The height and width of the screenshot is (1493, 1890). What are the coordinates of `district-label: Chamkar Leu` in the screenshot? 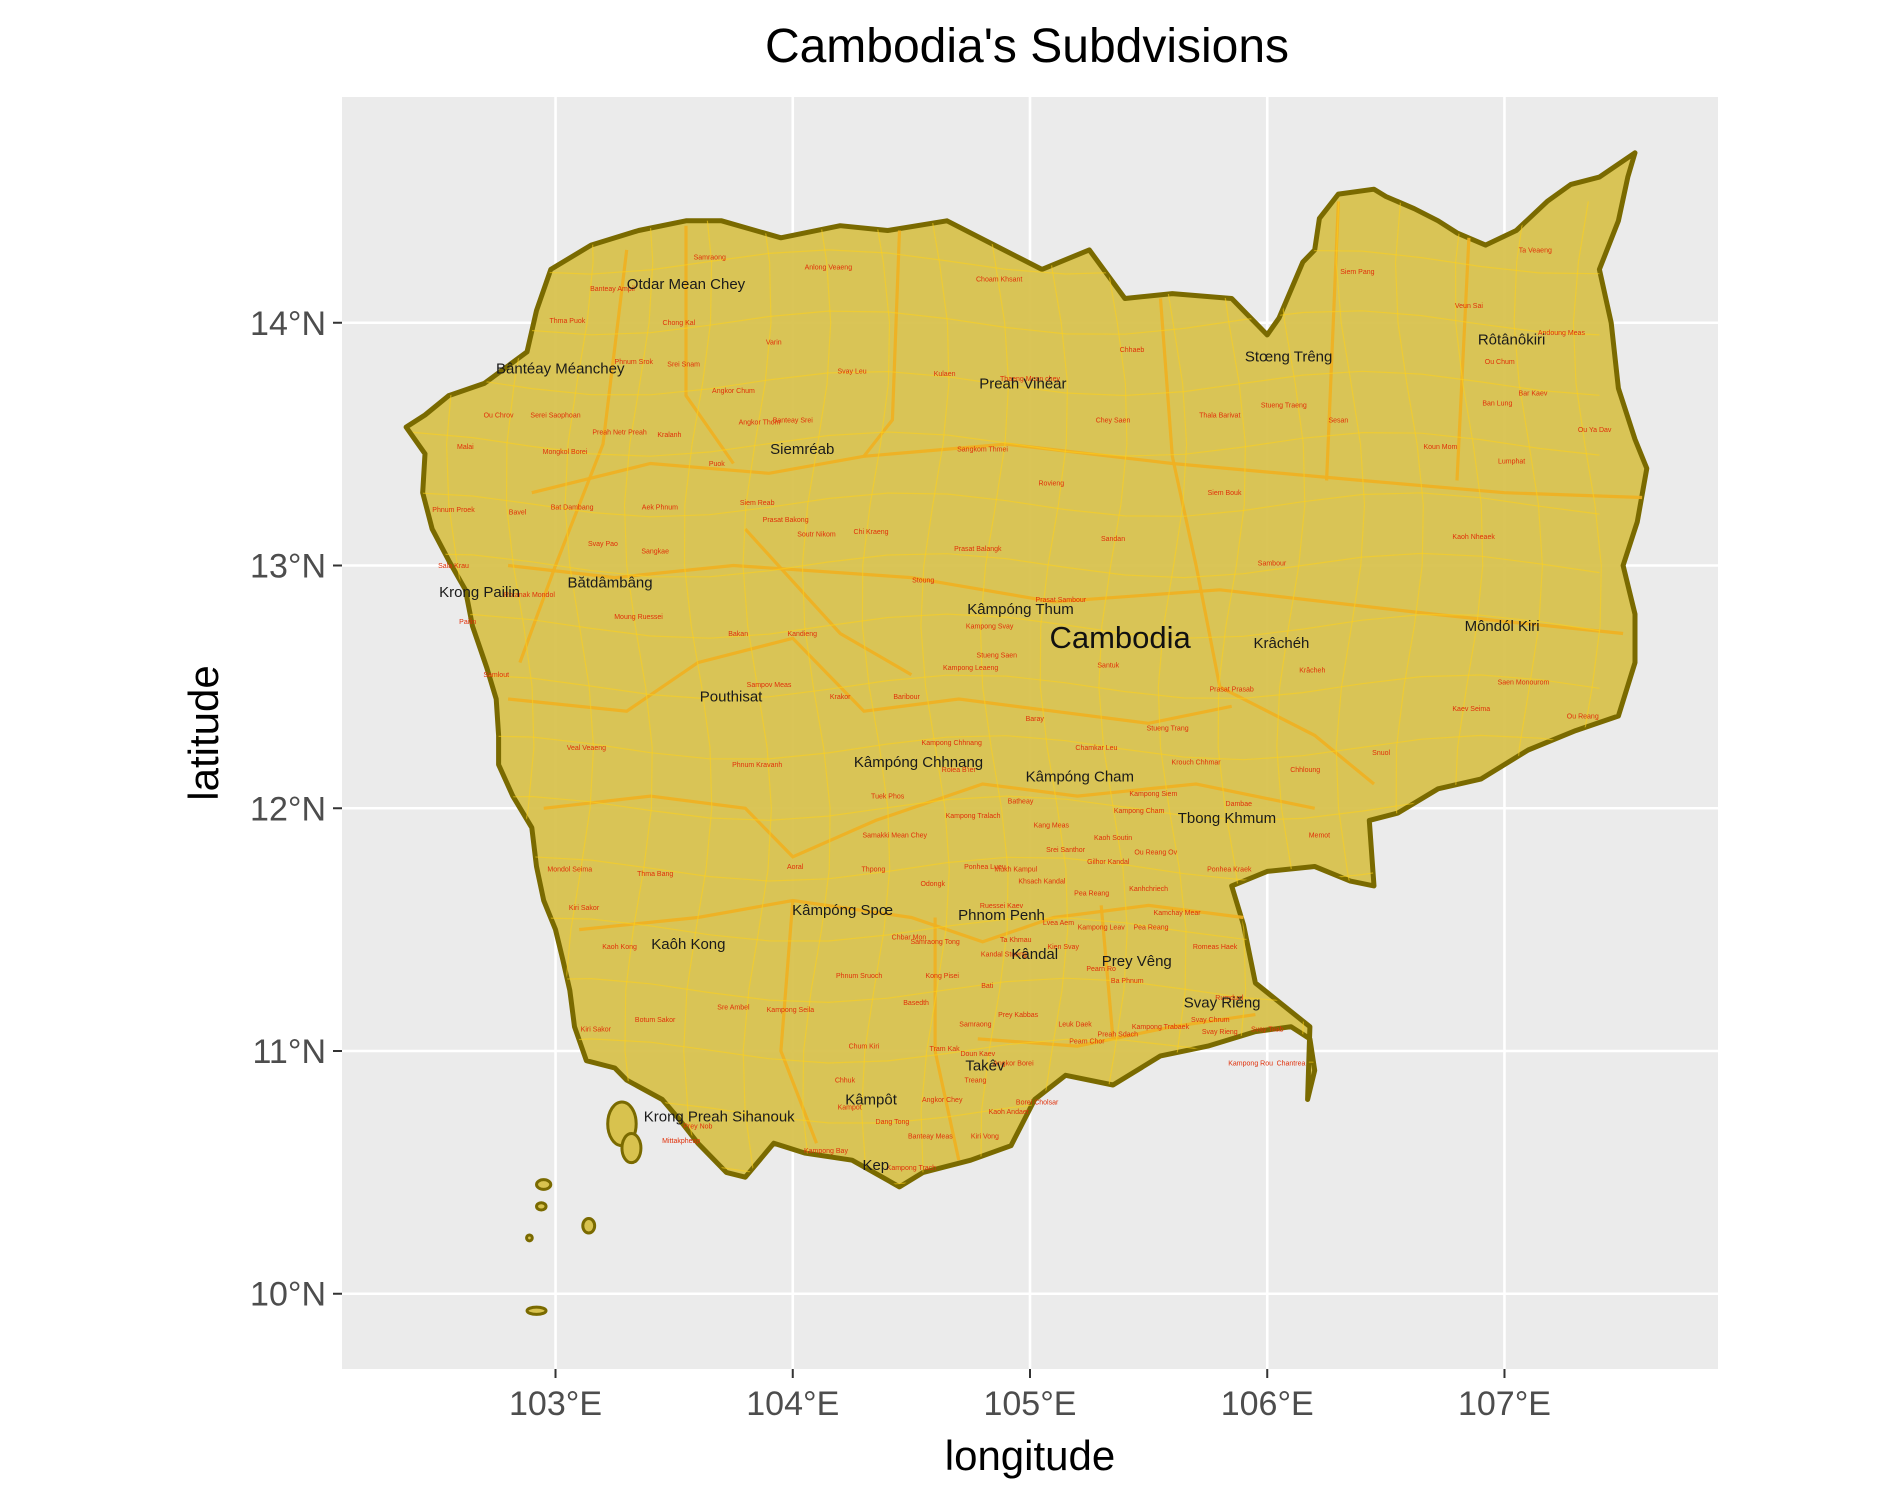 It's located at (1096, 748).